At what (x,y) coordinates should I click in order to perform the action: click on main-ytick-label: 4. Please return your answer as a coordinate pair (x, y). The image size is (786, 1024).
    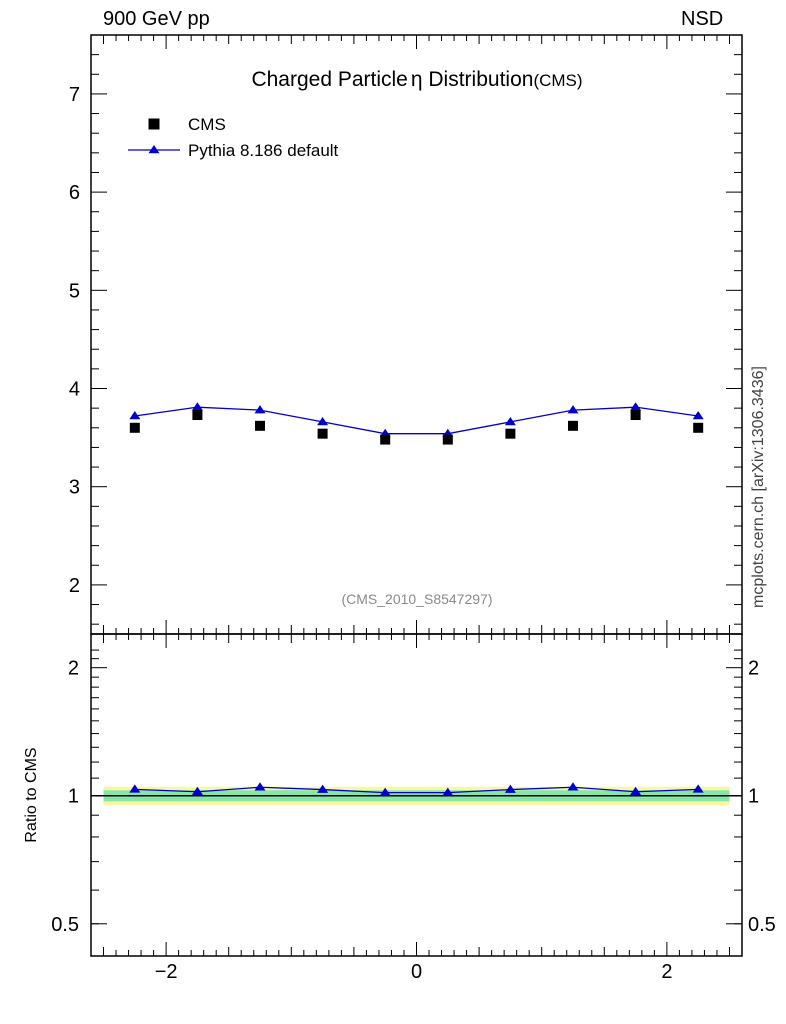
    Looking at the image, I should click on (74, 390).